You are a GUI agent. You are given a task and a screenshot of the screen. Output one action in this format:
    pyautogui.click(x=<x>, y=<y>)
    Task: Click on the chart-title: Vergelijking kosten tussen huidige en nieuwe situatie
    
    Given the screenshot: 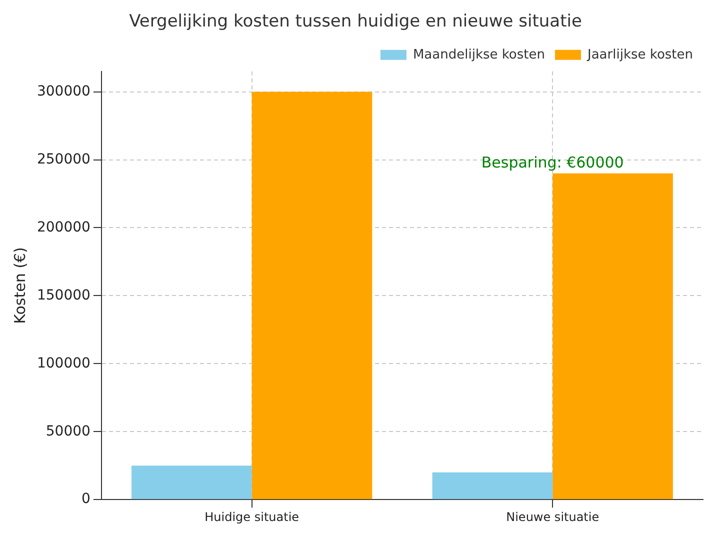 What is the action you would take?
    pyautogui.click(x=355, y=22)
    